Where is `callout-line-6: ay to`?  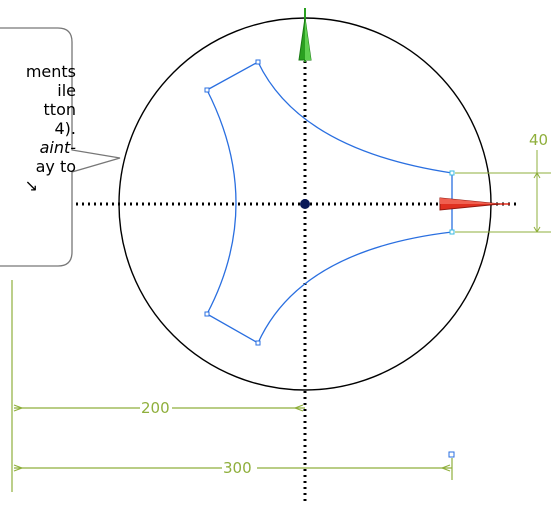 callout-line-6: ay to is located at coordinates (55, 166).